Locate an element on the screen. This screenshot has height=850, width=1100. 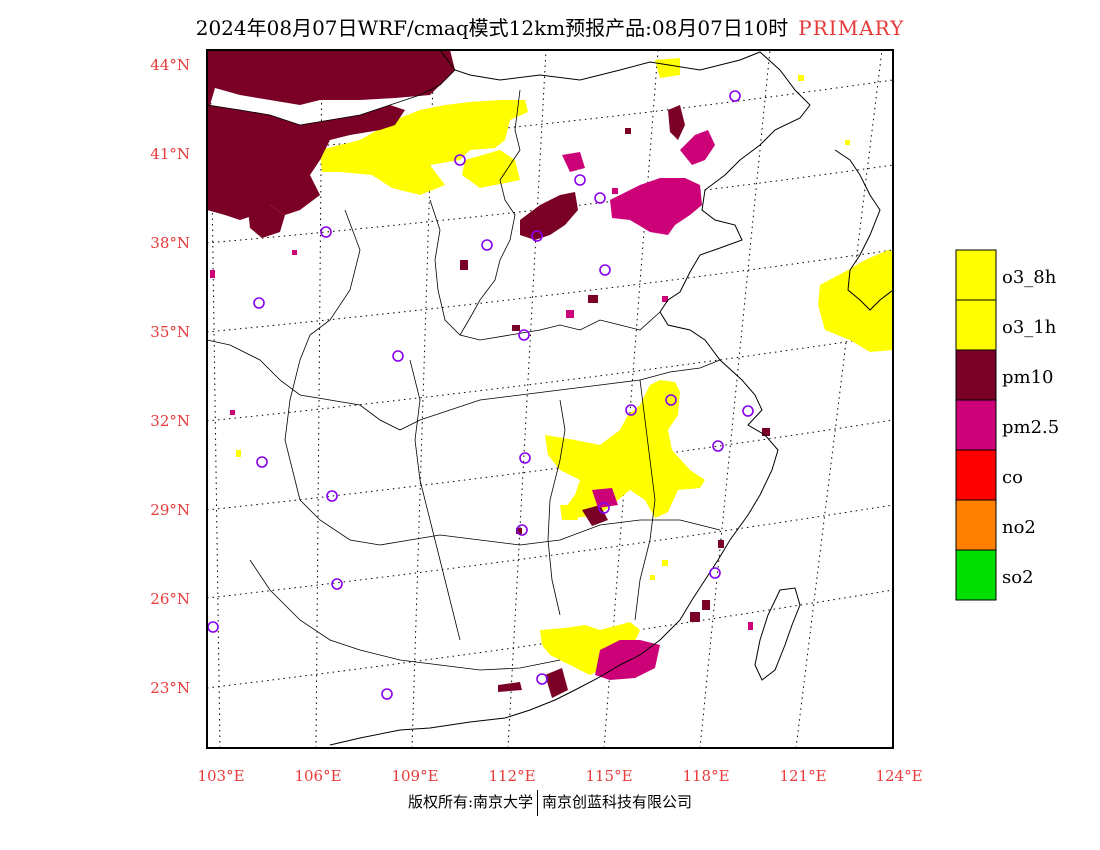
pm10-patch-northeast is located at coordinates (676, 122).